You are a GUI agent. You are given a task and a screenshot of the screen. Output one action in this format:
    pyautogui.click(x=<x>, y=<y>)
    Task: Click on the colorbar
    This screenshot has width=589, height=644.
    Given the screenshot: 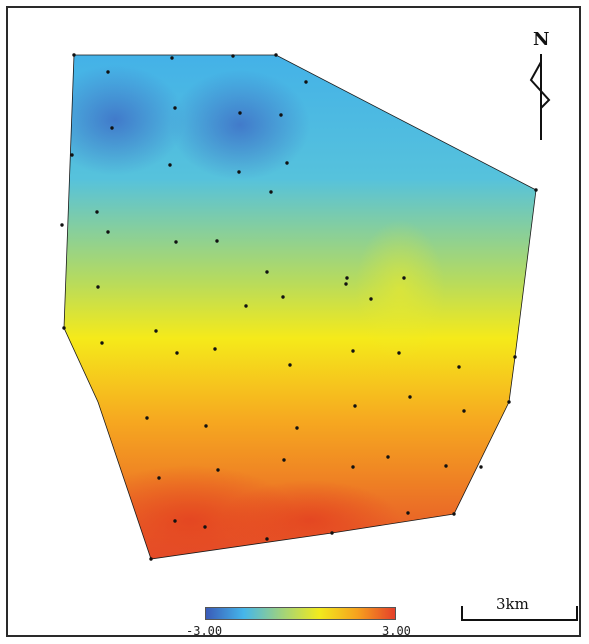 What is the action you would take?
    pyautogui.click(x=300, y=613)
    